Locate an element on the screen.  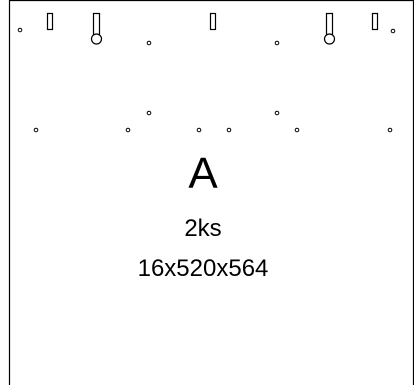
part-dimensions: 16x520x564 is located at coordinates (203, 268).